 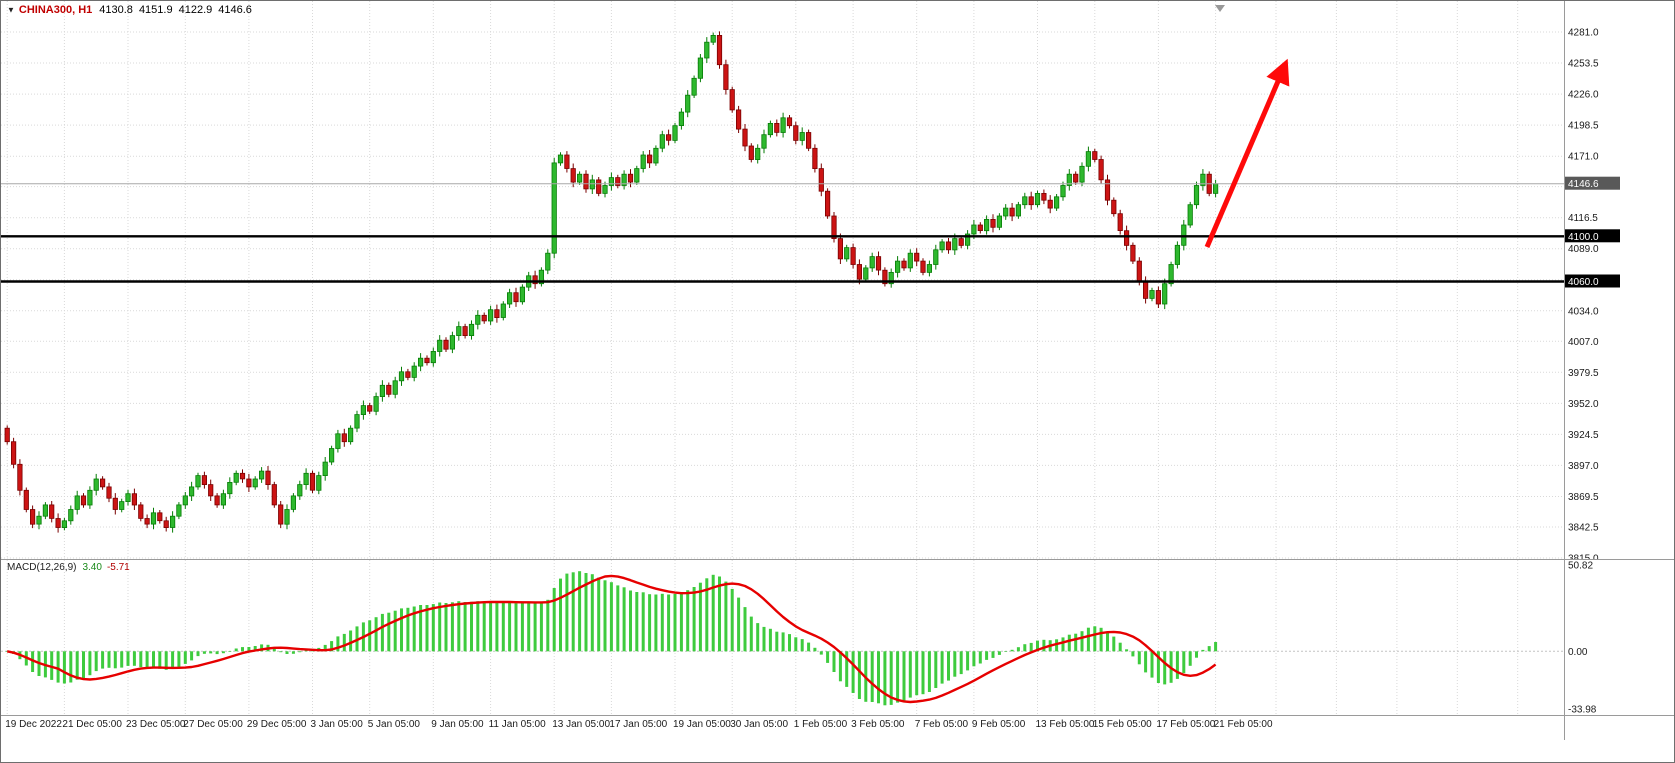 I want to click on time-axis-label: 13 Jan 05:00, so click(x=581, y=724).